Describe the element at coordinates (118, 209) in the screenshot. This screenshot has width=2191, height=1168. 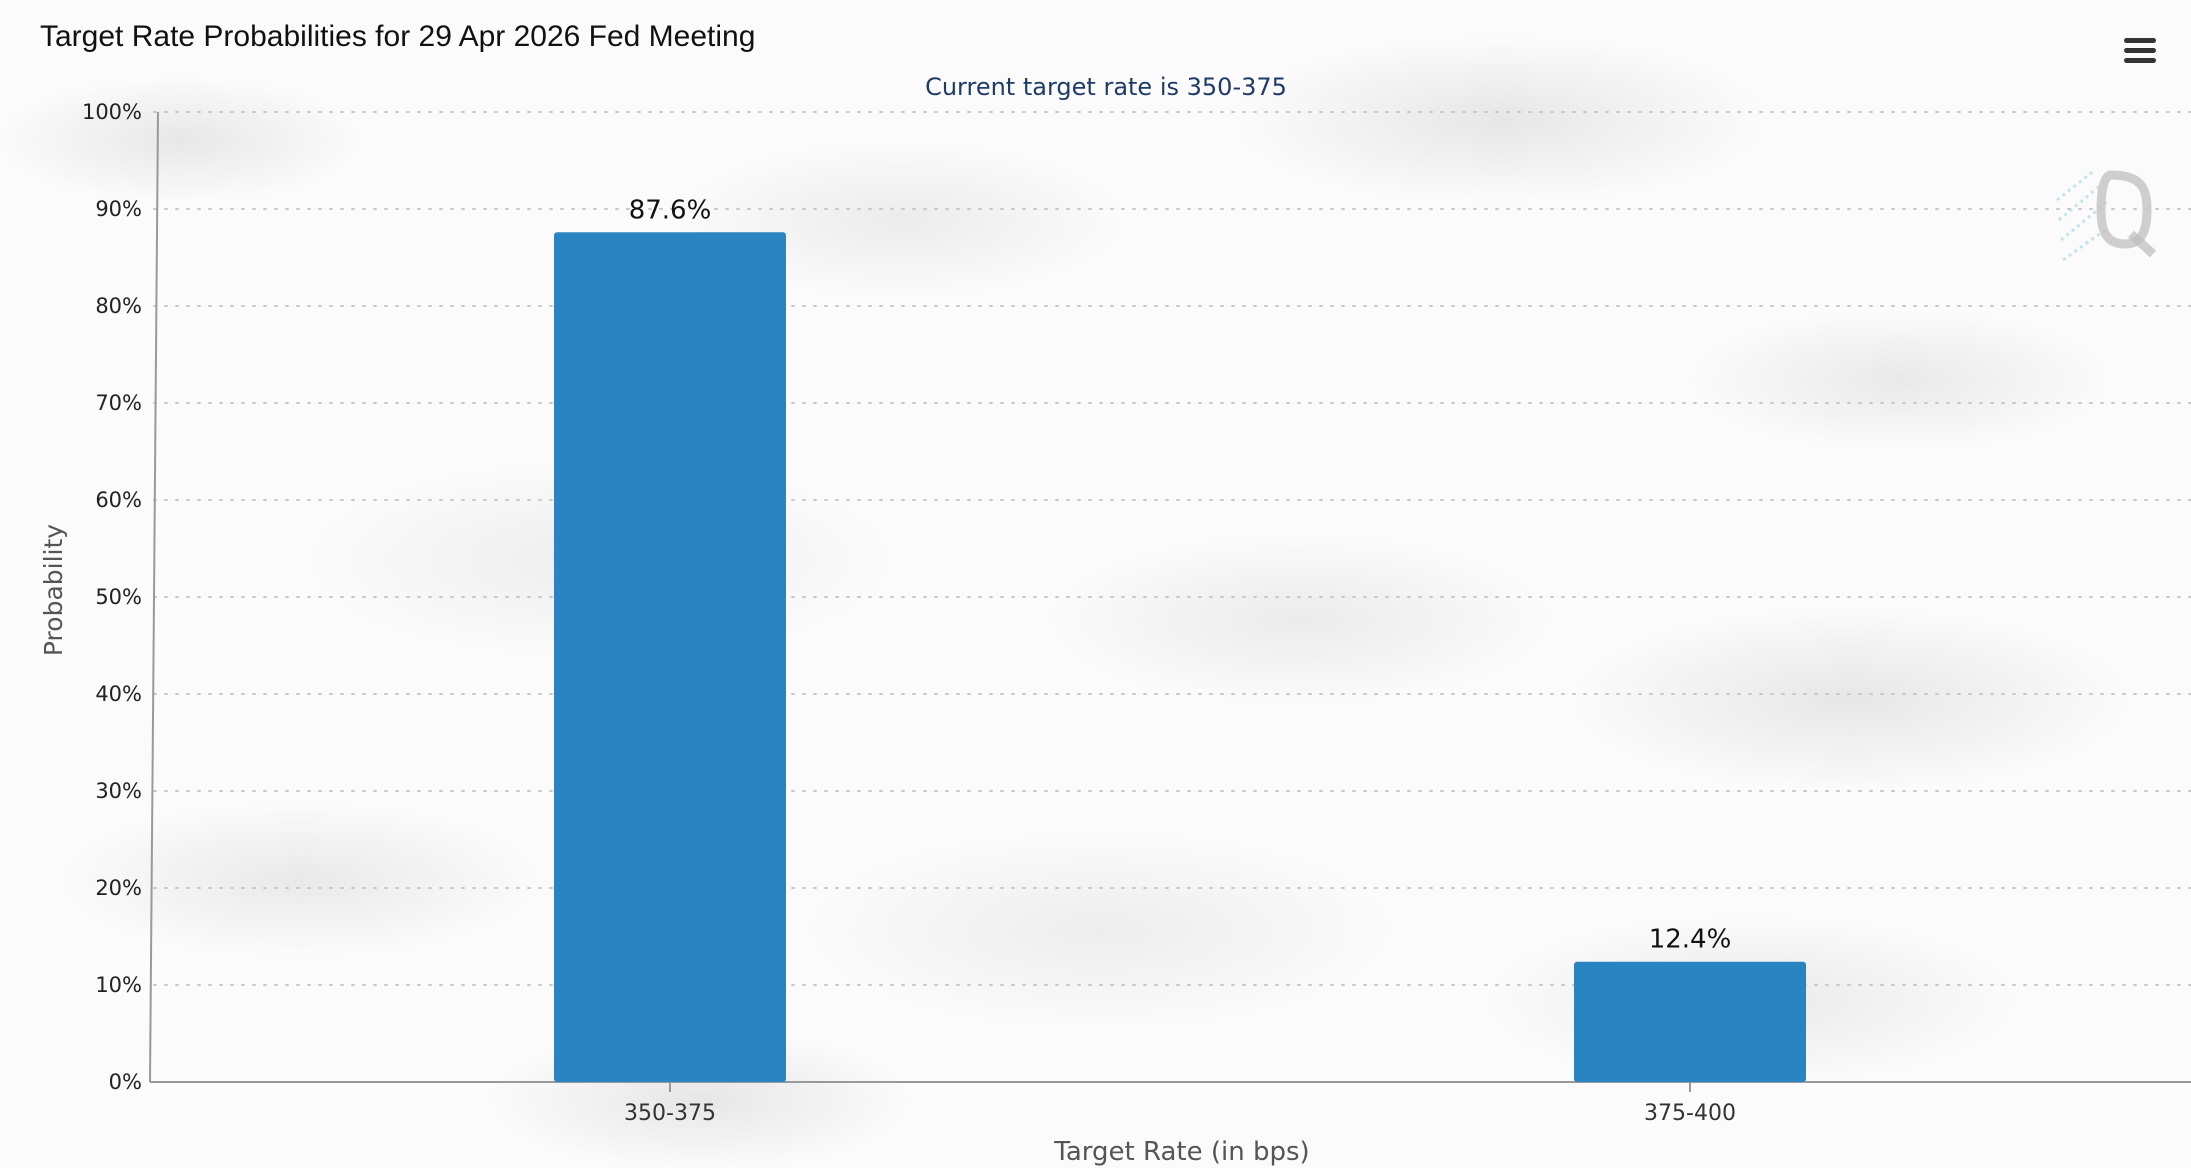
I see `y-tick-label: 90%` at that location.